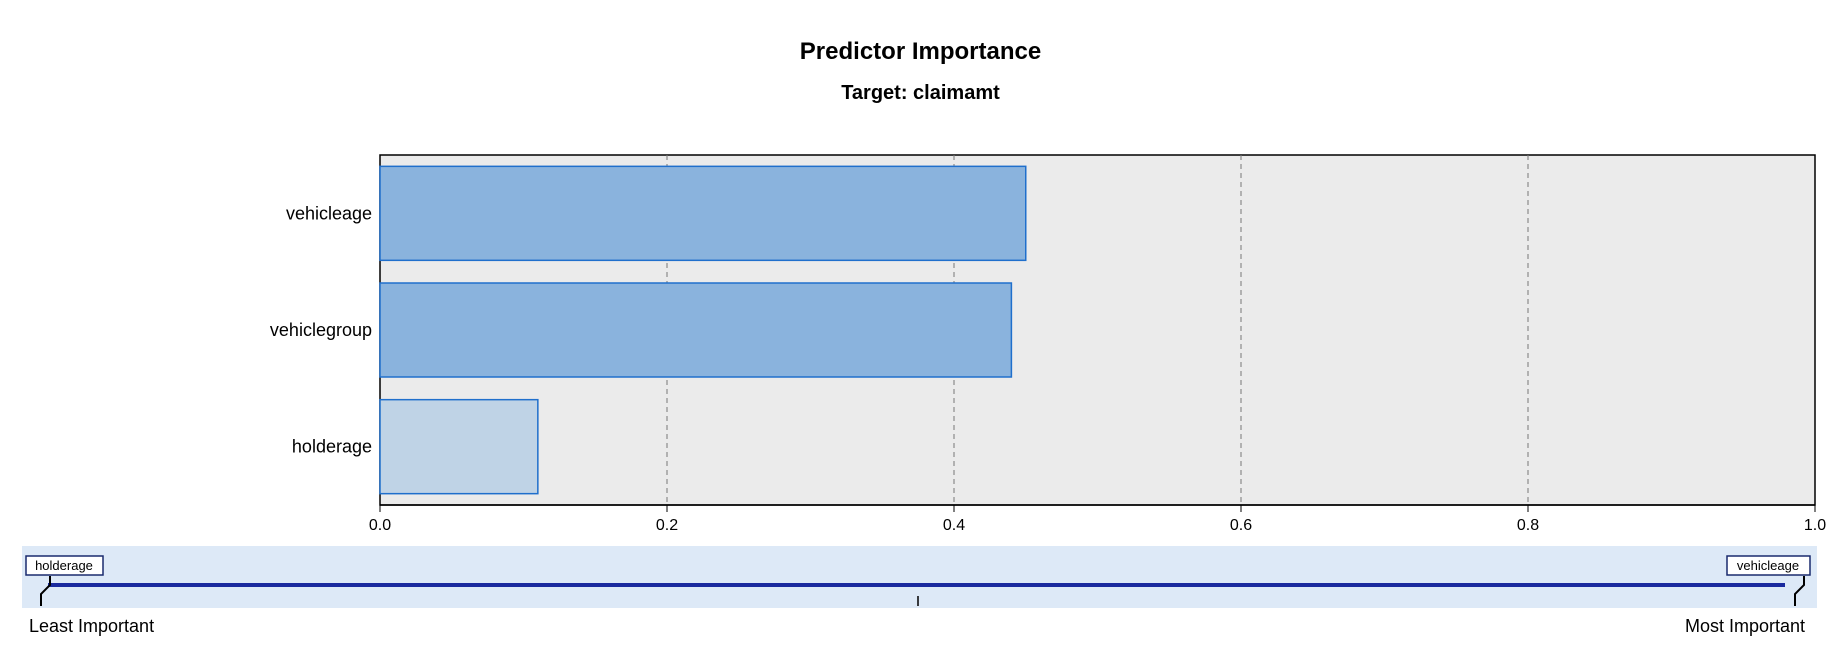  I want to click on x-tick-label: 0.2, so click(667, 525).